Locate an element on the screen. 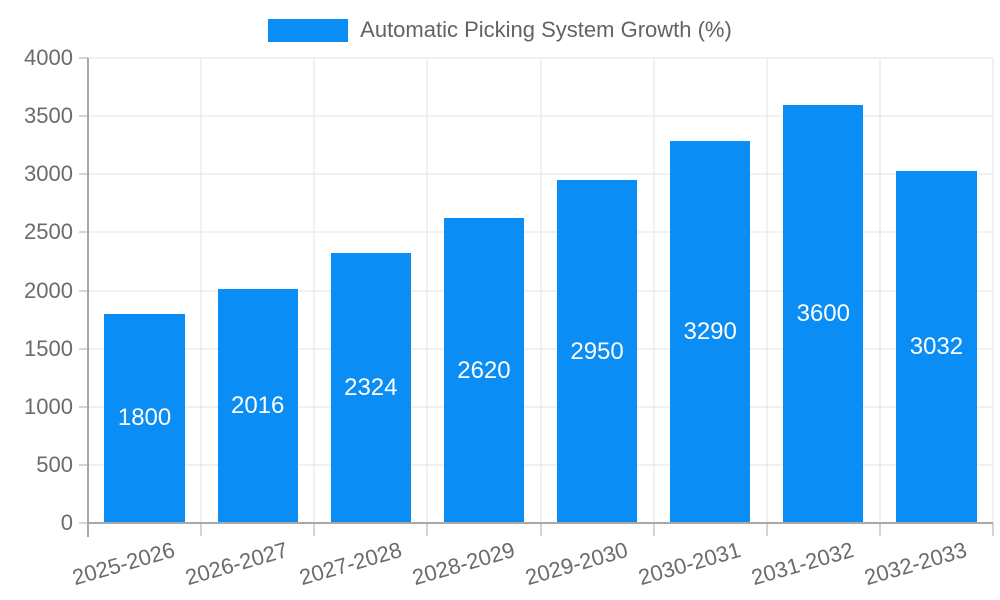 This screenshot has height=600, width=1000. bar-value-label: 3290 is located at coordinates (710, 331).